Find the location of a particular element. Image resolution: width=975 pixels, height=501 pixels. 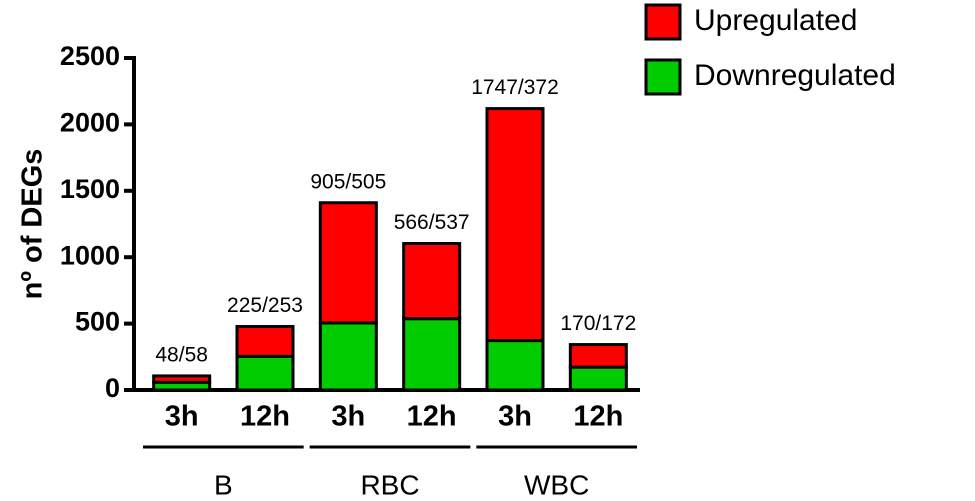

y-tick-label: 0 is located at coordinates (112, 388).